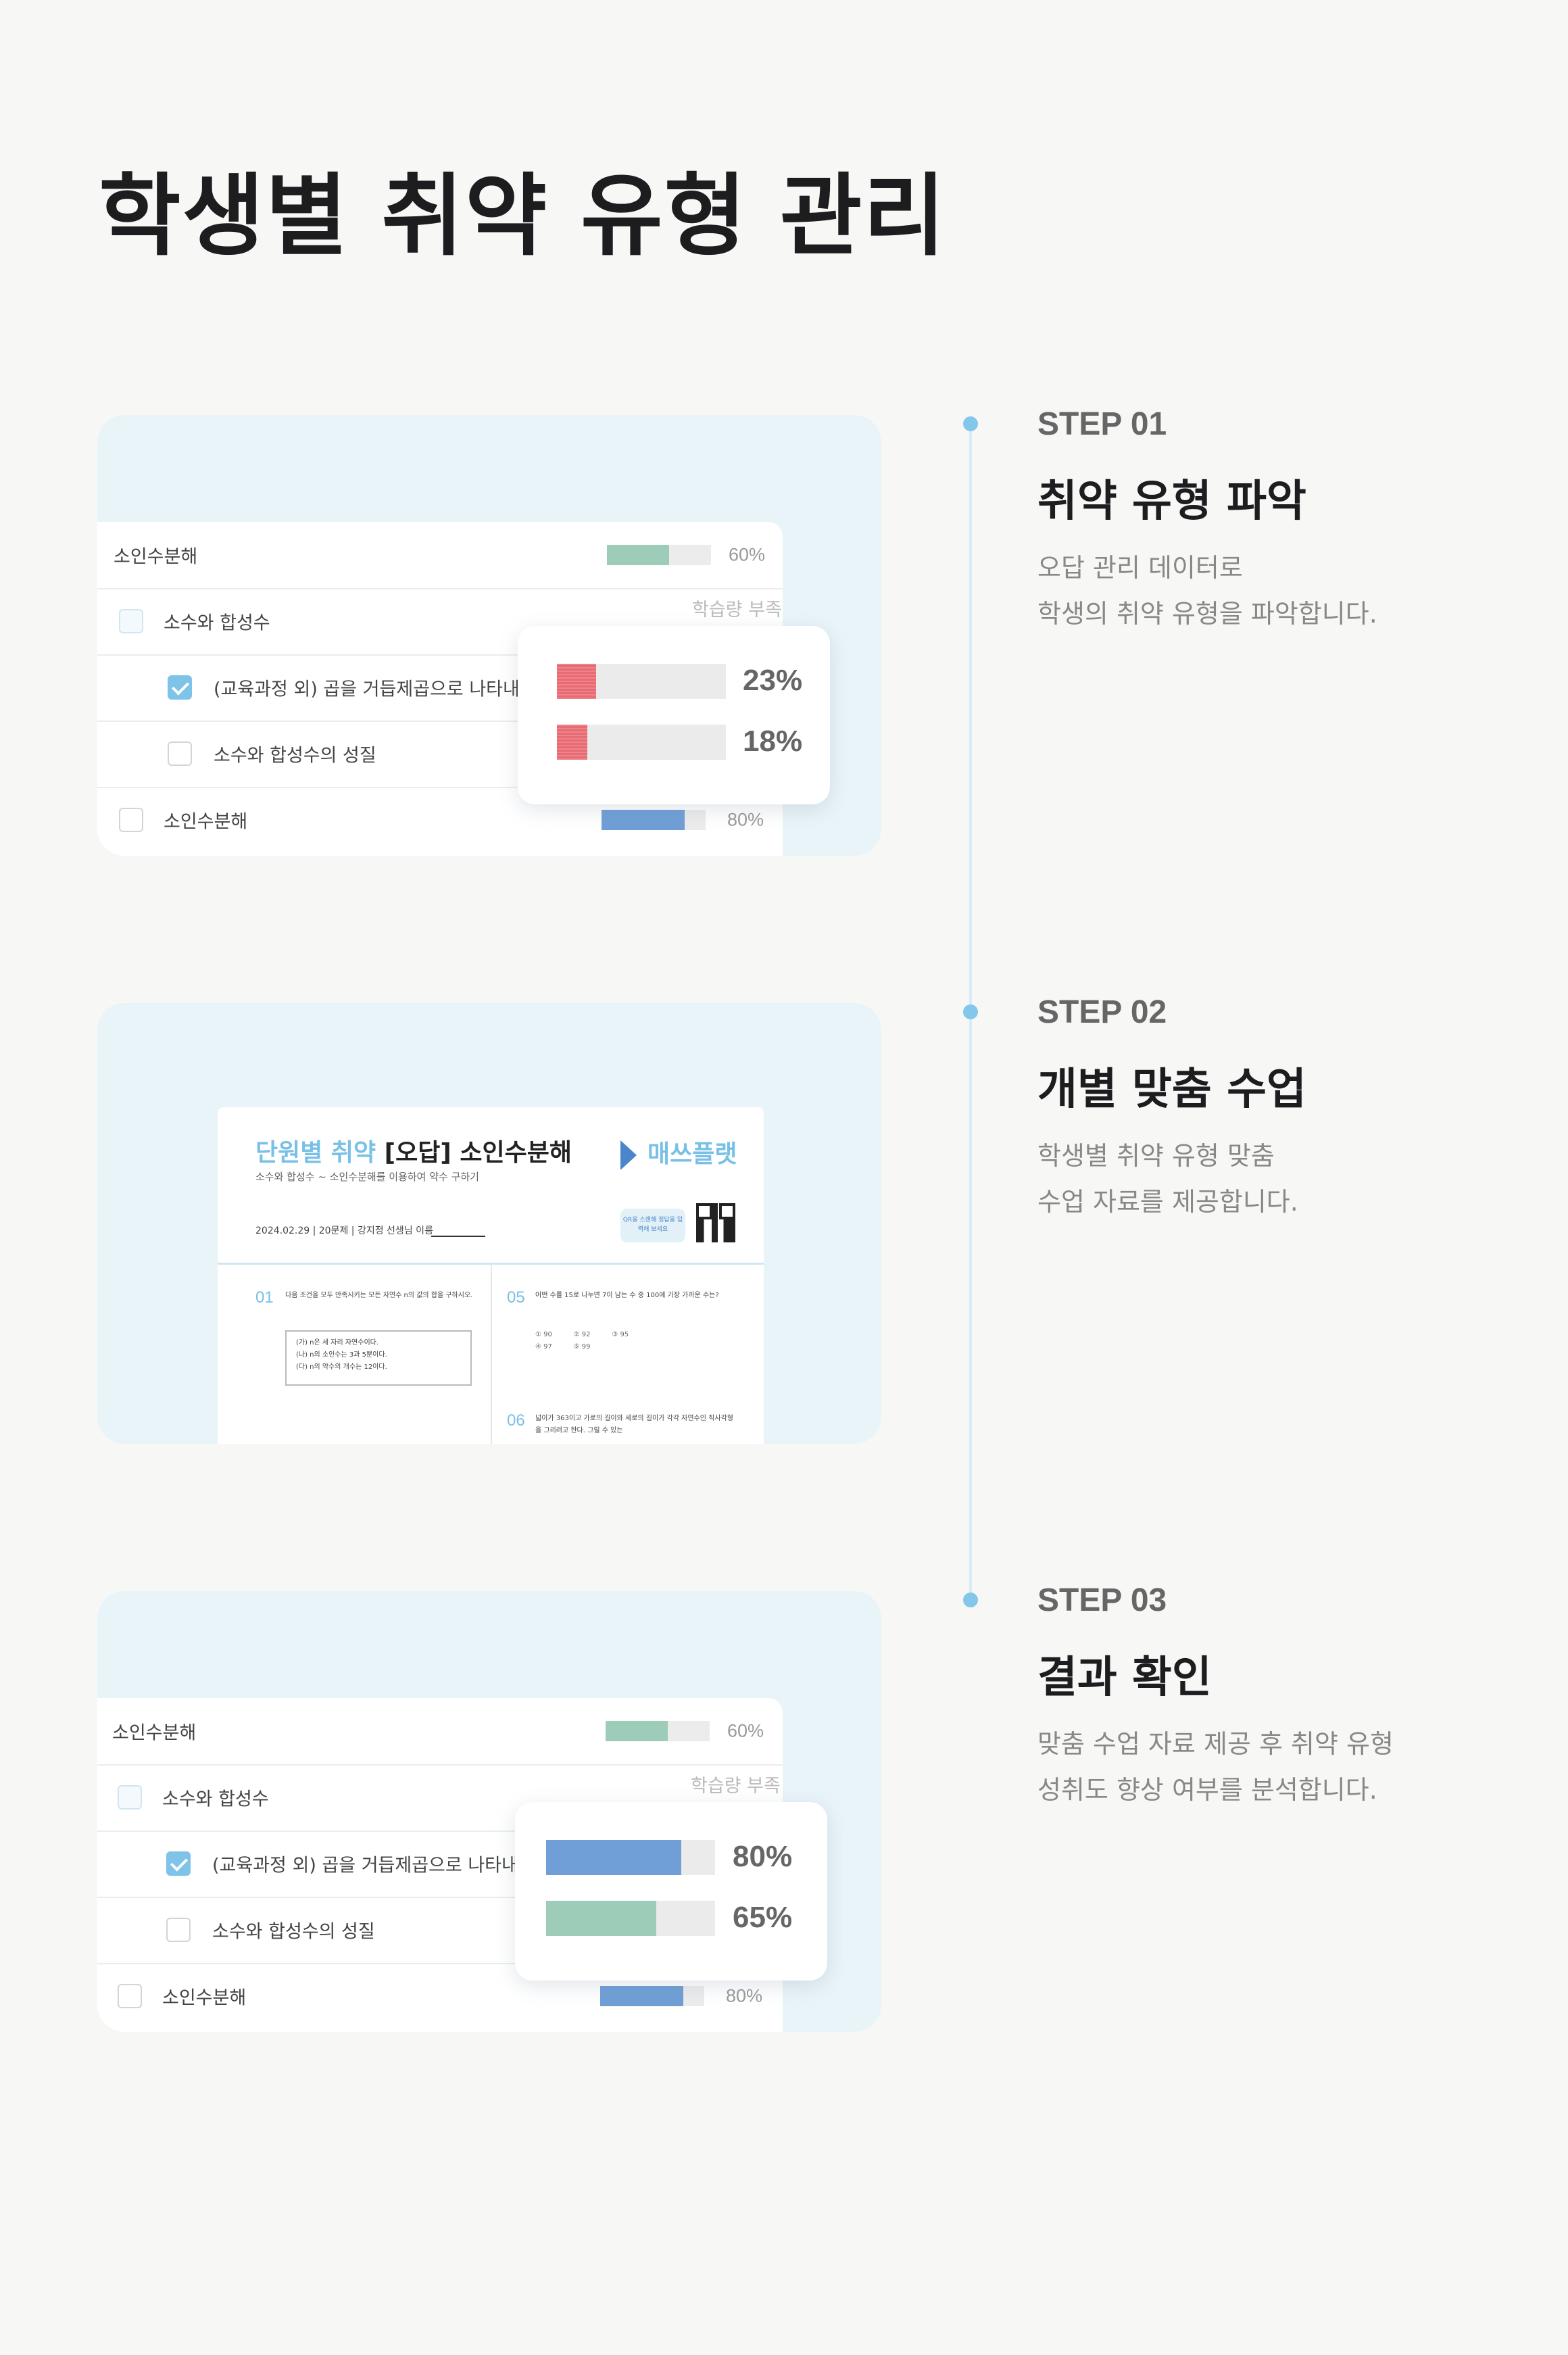 Image resolution: width=1568 pixels, height=2355 pixels. What do you see at coordinates (516, 1297) in the screenshot?
I see `question-number: 05` at bounding box center [516, 1297].